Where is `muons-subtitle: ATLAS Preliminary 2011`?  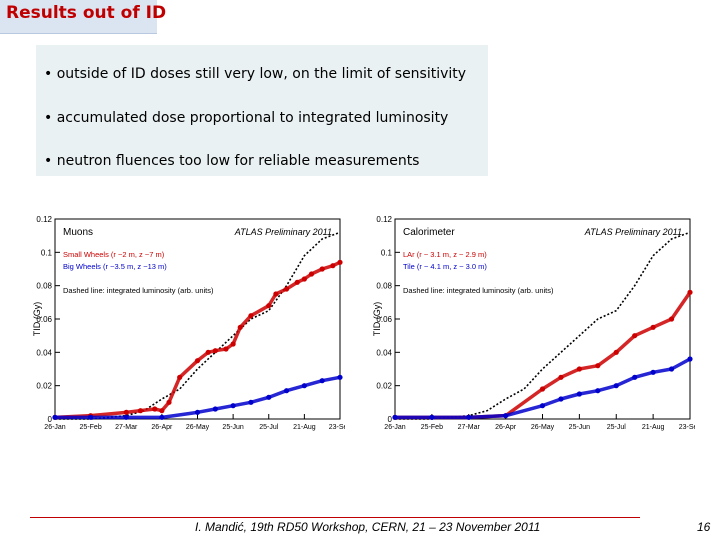 muons-subtitle: ATLAS Preliminary 2011 is located at coordinates (283, 232).